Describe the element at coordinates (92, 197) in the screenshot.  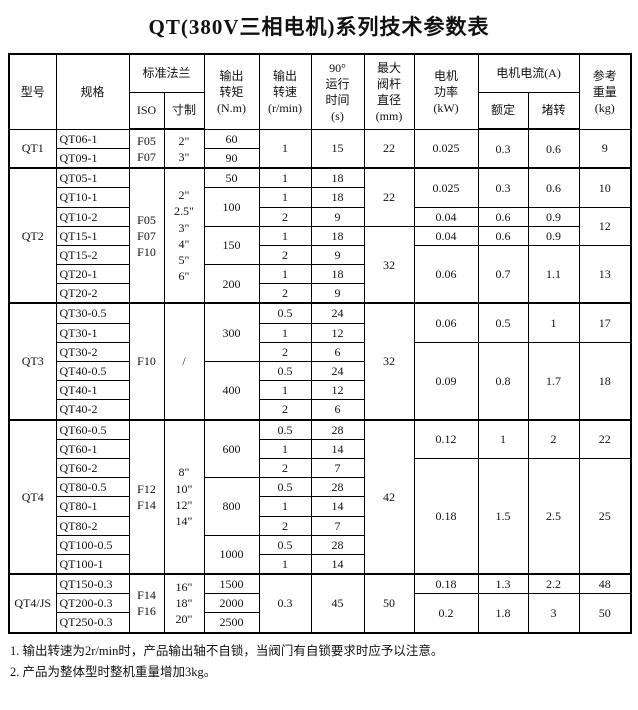
I see `table-cell: QT10-1` at that location.